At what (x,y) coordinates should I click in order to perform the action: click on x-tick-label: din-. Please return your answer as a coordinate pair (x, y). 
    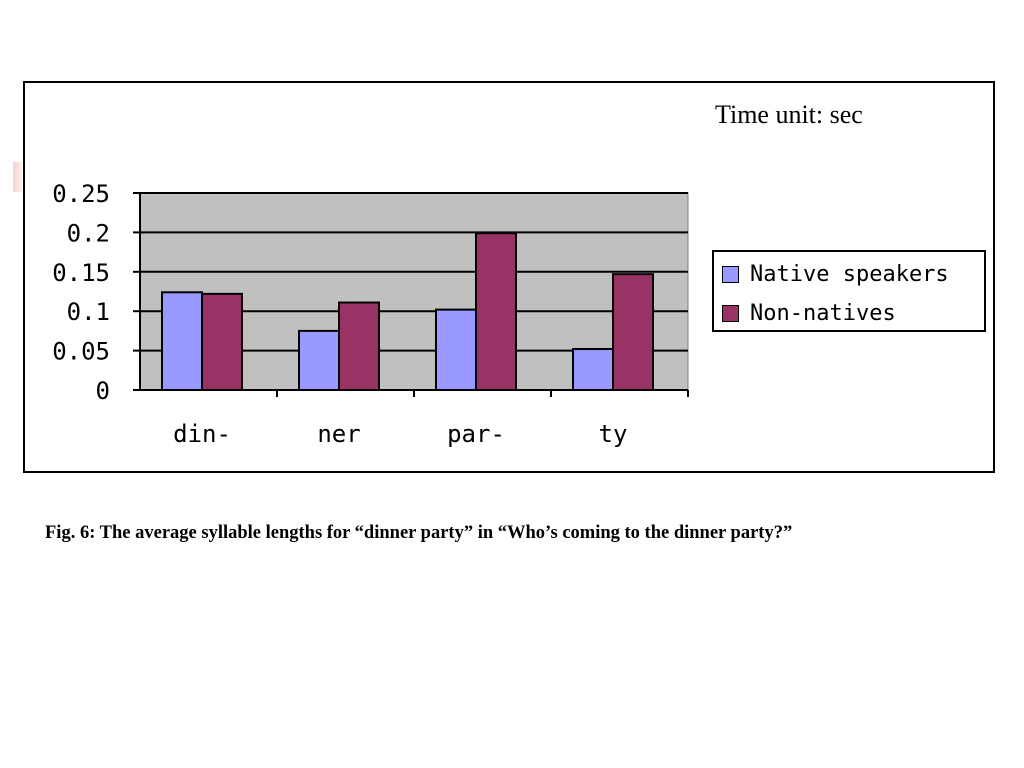
    Looking at the image, I should click on (202, 434).